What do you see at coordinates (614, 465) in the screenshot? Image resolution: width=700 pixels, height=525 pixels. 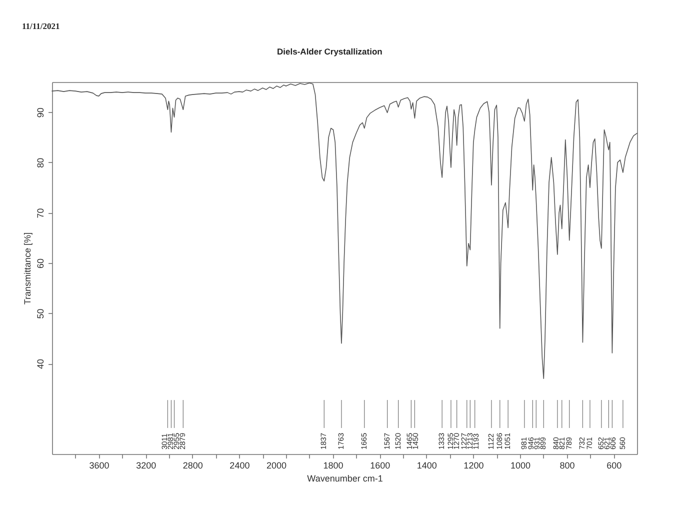 I see `x-tick-label: 600` at bounding box center [614, 465].